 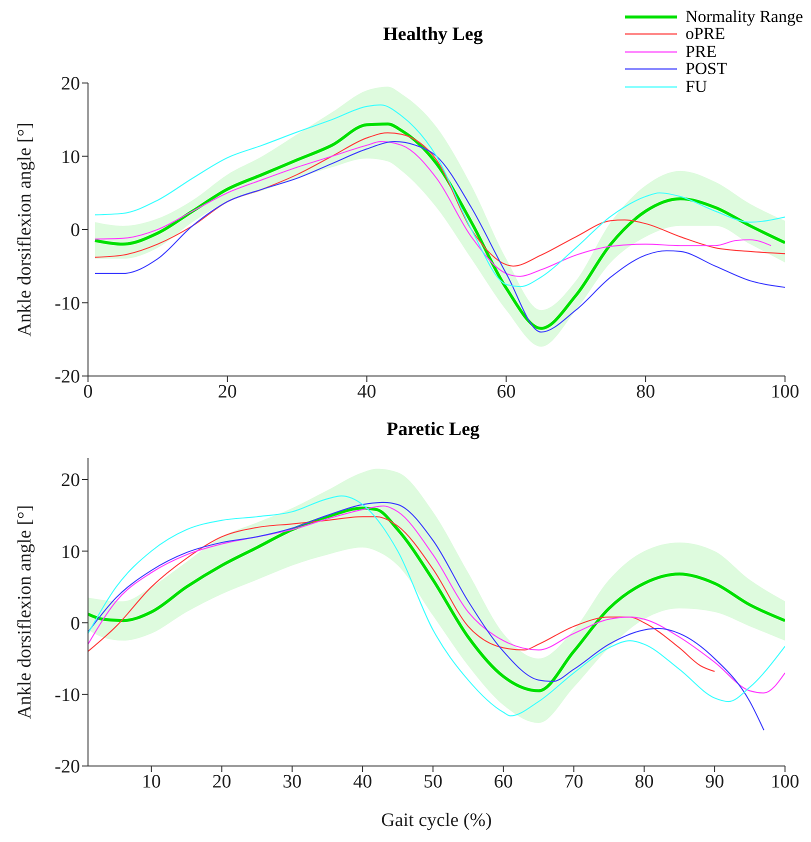 I want to click on legend-label: Normality Range, so click(x=744, y=16).